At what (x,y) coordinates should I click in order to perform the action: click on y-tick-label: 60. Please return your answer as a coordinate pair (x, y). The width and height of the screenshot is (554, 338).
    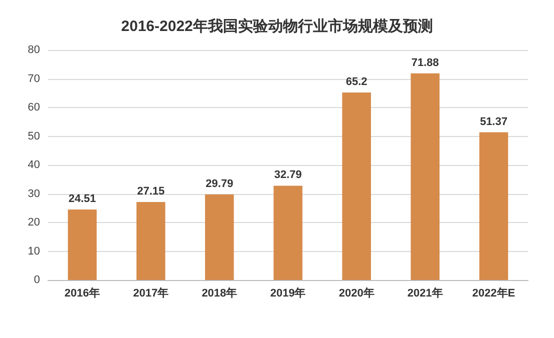
    Looking at the image, I should click on (34, 108).